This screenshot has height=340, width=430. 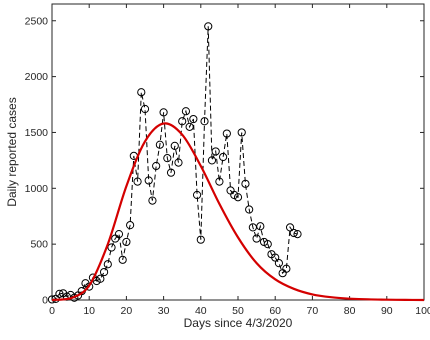 I want to click on y-tick-label: 1500, so click(x=37, y=133).